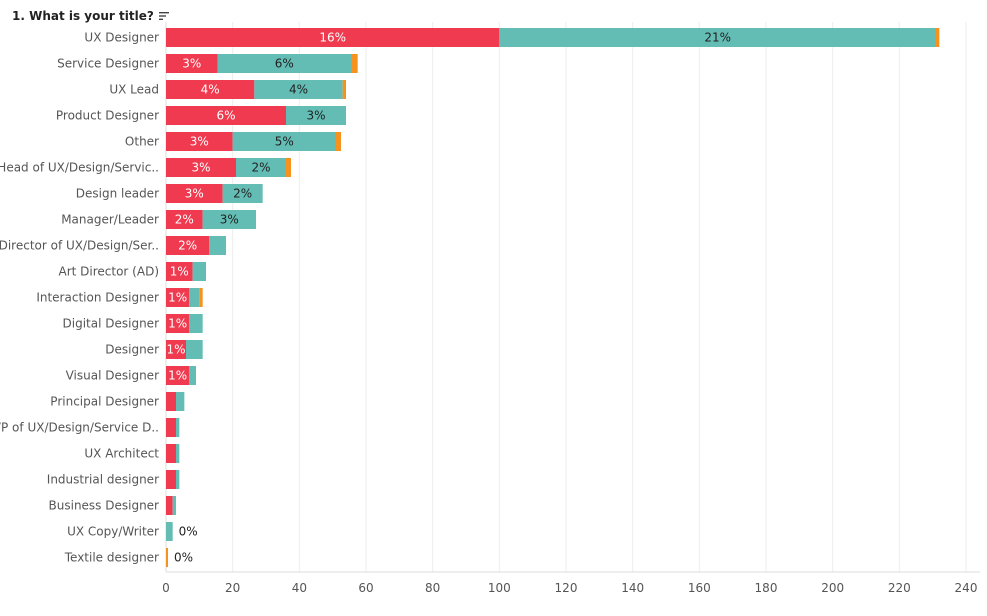 Image resolution: width=987 pixels, height=616 pixels. What do you see at coordinates (111, 558) in the screenshot?
I see `category-label: Textile designer` at bounding box center [111, 558].